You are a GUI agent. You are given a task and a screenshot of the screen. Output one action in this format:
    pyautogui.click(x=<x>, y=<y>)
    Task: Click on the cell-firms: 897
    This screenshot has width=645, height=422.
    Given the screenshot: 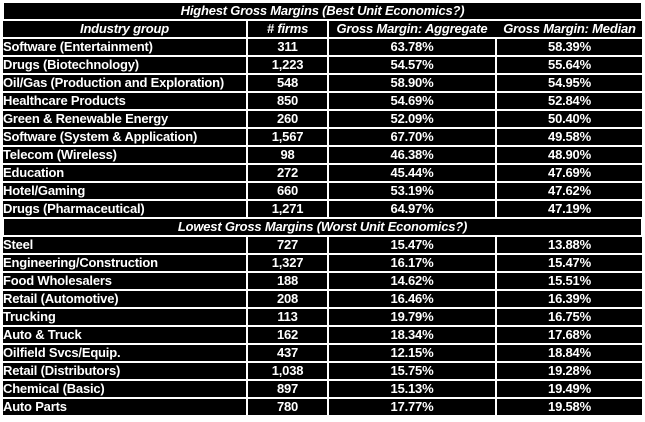 What is the action you would take?
    pyautogui.click(x=287, y=389)
    